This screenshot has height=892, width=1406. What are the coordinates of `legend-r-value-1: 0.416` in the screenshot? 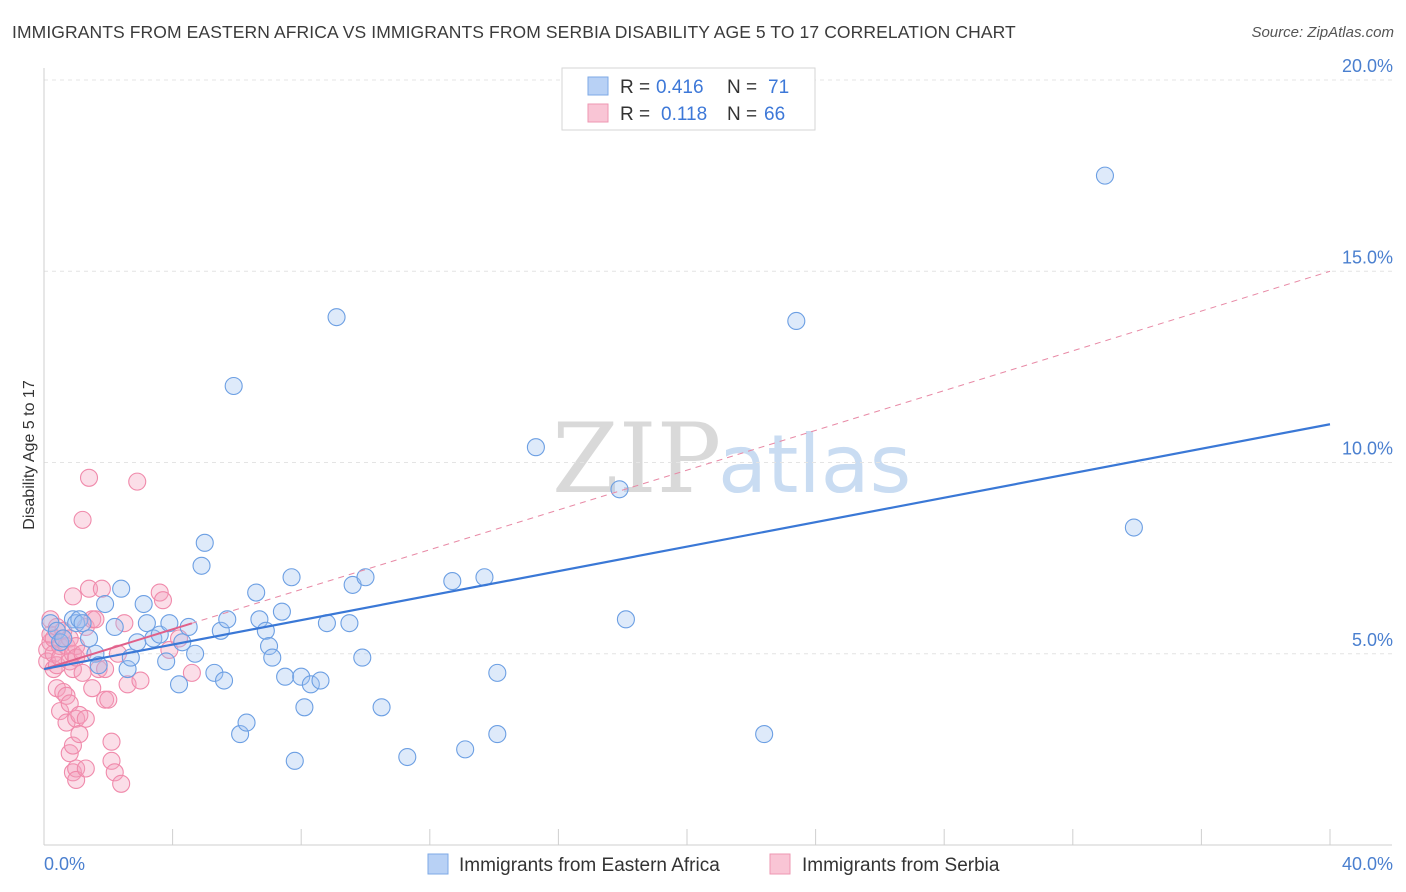 It's located at (680, 87).